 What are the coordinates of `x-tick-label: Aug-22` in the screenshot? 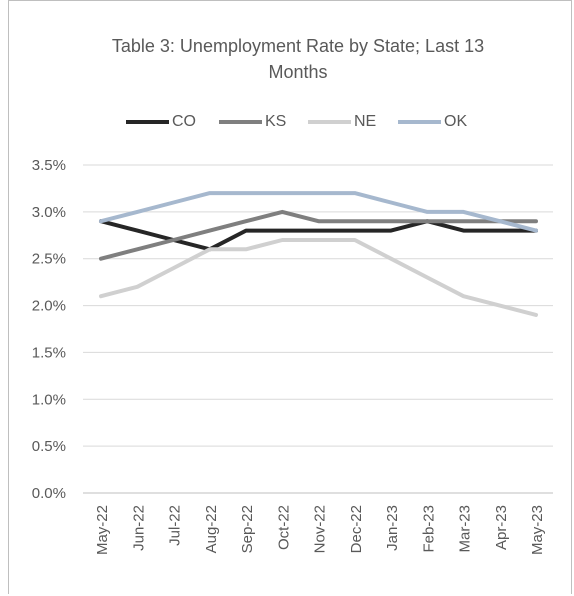 It's located at (211, 529).